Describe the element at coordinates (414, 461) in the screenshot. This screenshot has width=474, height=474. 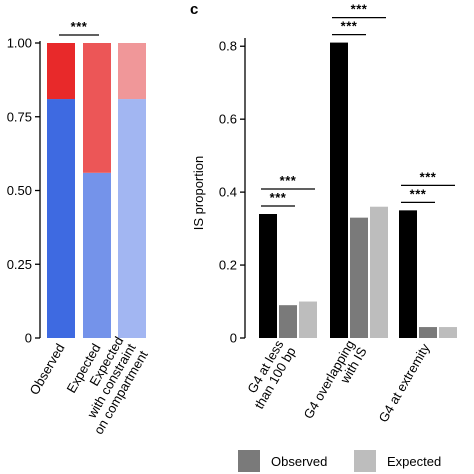
I see `legend-label: Expected` at that location.